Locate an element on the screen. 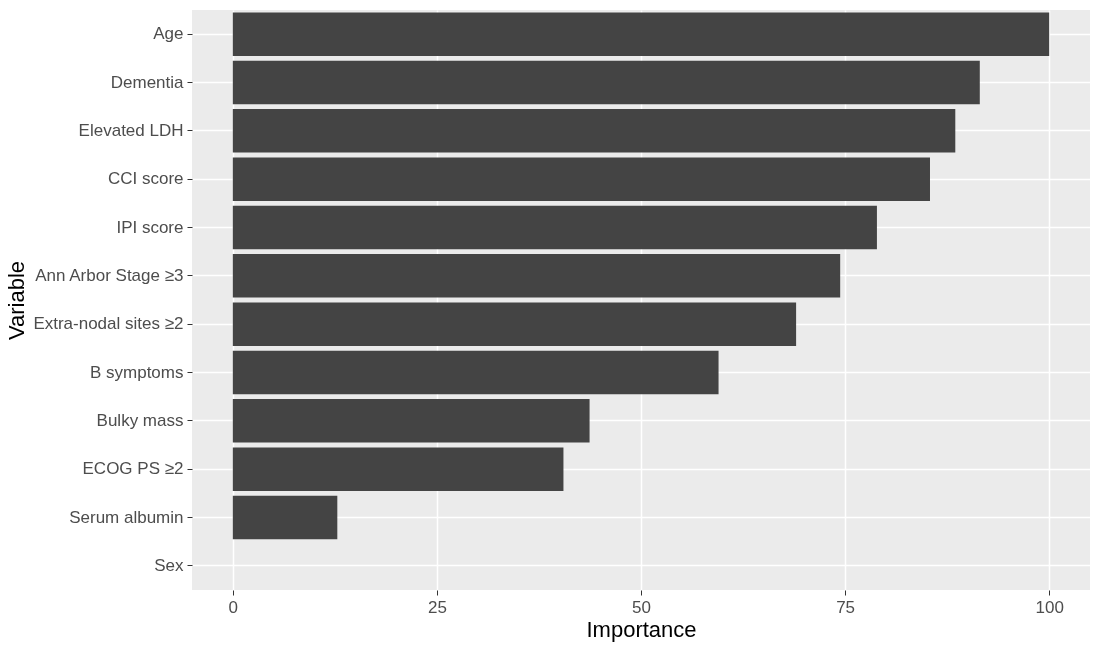 This screenshot has width=1112, height=659. y-tick-label: ECOG PS ≥2 is located at coordinates (133, 469).